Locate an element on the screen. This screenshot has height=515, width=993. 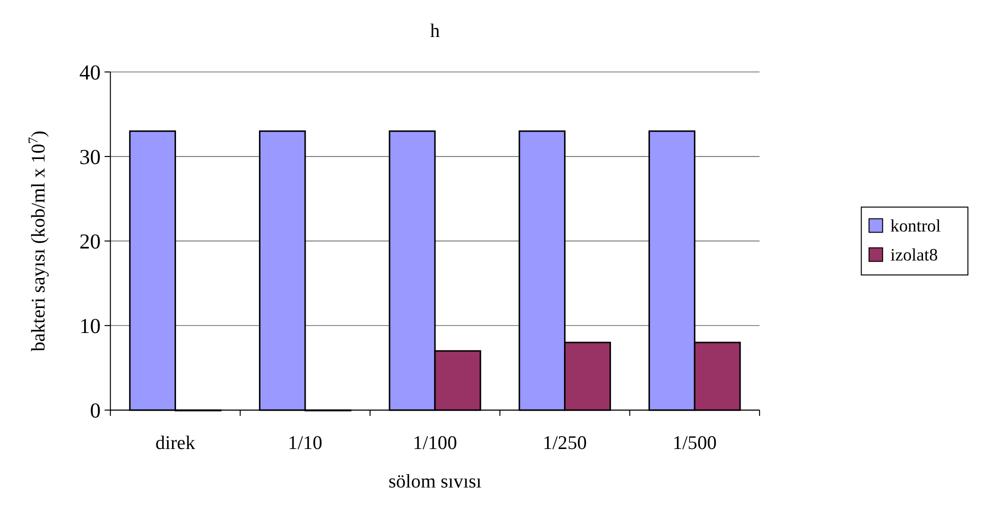
x-tick-label: 1/500 is located at coordinates (694, 443).